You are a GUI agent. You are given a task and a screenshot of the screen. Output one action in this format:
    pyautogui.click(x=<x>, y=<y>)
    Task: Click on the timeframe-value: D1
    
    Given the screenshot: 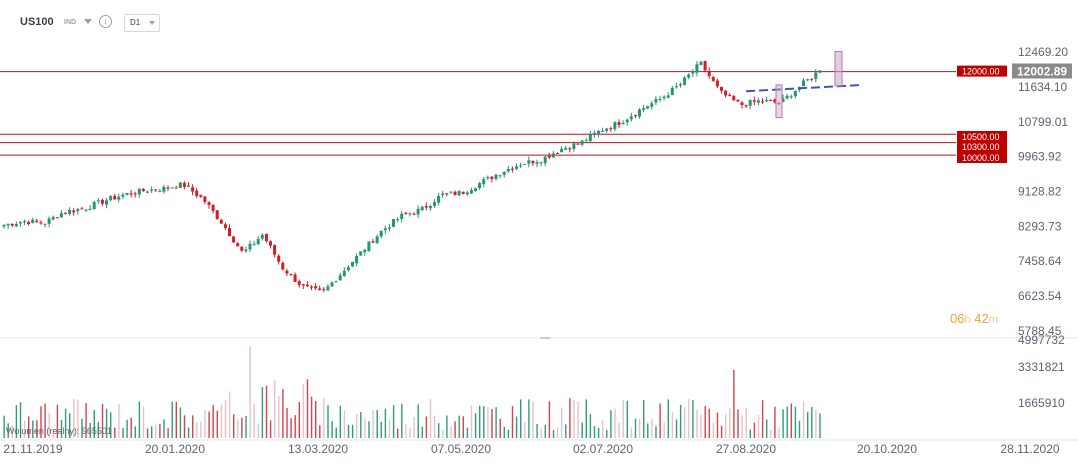 What is the action you would take?
    pyautogui.click(x=135, y=22)
    